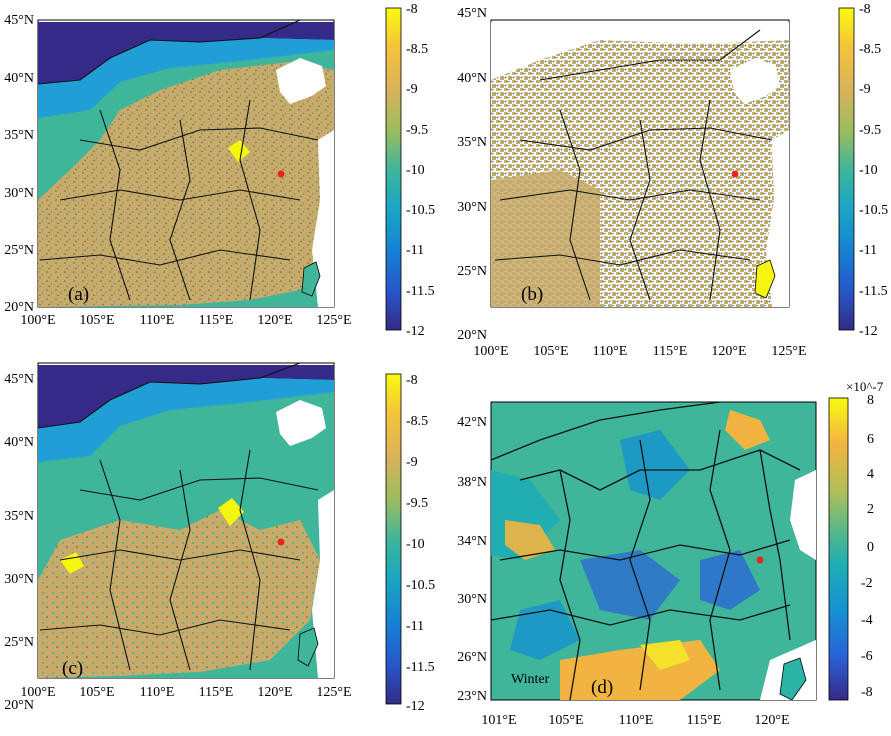 The width and height of the screenshot is (891, 736). I want to click on panel-b-colorbar, so click(846, 169).